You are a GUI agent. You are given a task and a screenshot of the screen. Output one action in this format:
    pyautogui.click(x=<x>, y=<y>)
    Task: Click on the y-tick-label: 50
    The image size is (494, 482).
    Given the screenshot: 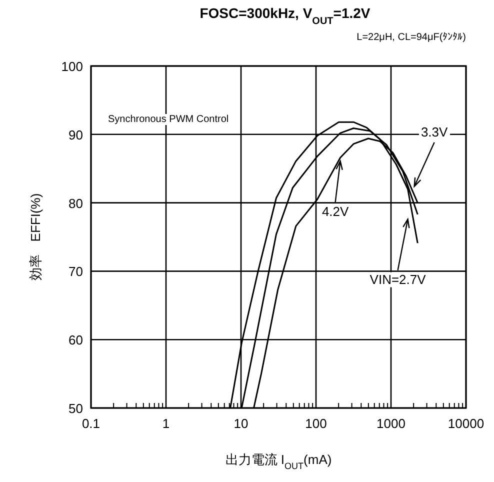 What is the action you would take?
    pyautogui.click(x=75, y=408)
    